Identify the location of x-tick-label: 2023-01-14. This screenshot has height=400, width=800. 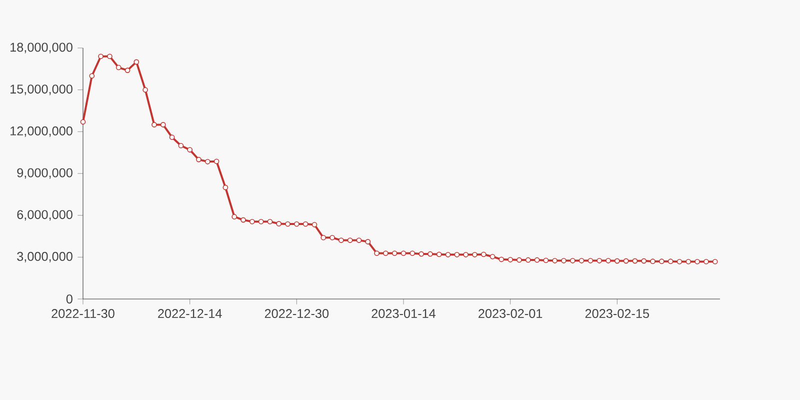
(404, 313).